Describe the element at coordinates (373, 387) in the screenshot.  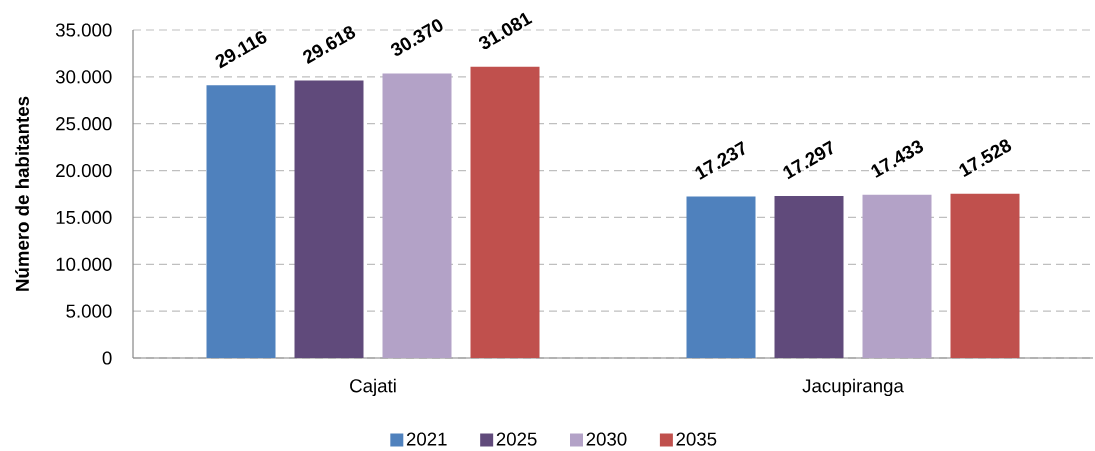
I see `x-tick-label: Cajati` at that location.